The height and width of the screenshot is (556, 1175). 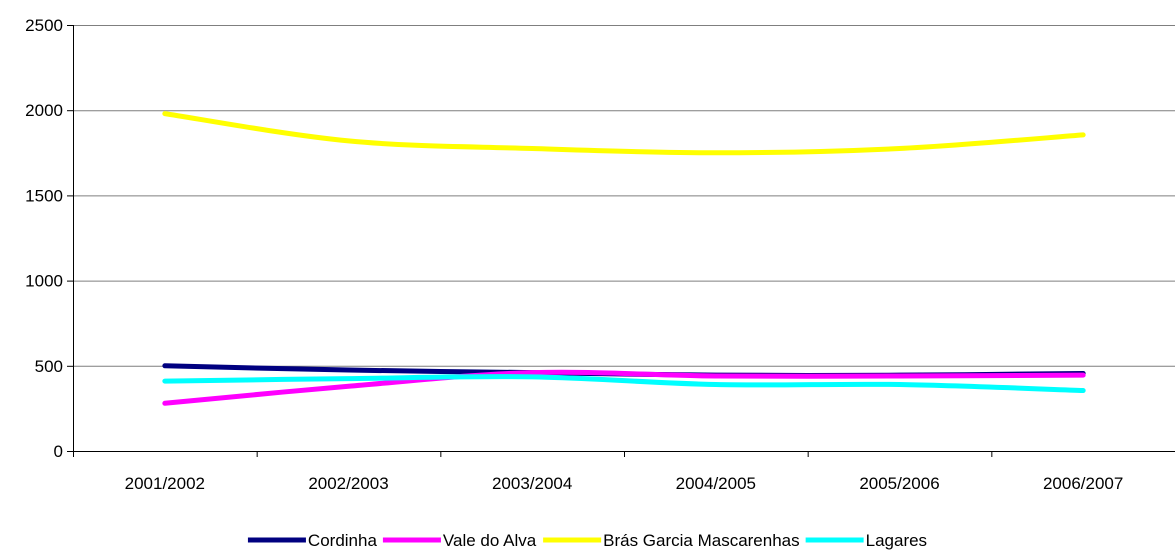 I want to click on legend-label-bras-garcia-mascarenhas: Brás Garcia Mascarenhas, so click(x=701, y=540).